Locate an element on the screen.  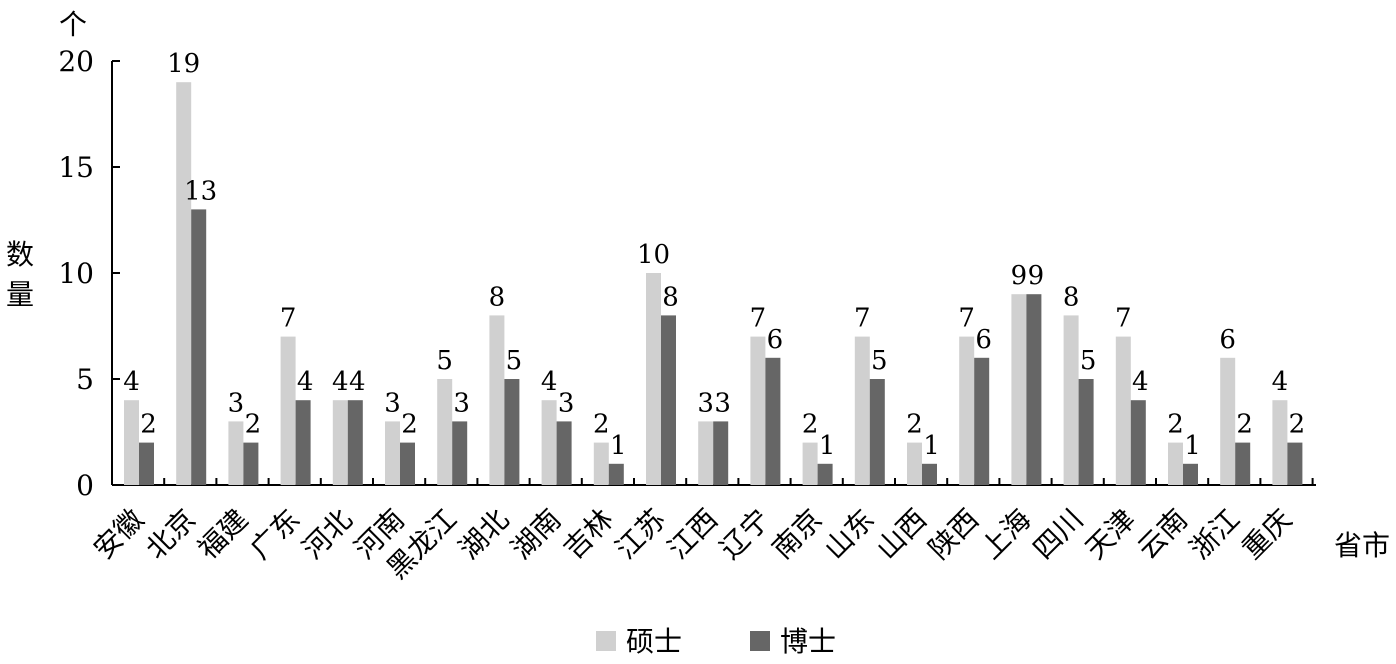
x-tick-label: 浙江 is located at coordinates (1214, 534).